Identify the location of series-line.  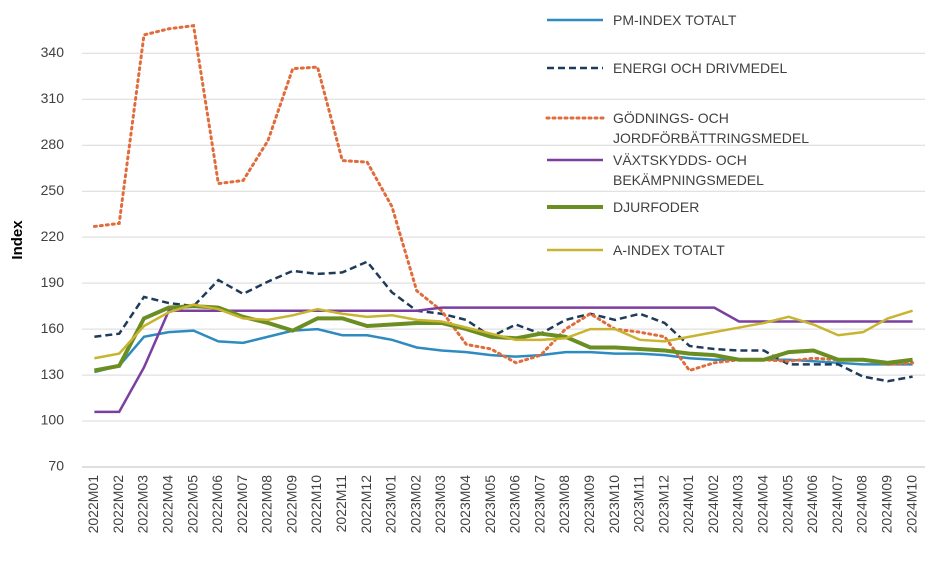
(503, 331).